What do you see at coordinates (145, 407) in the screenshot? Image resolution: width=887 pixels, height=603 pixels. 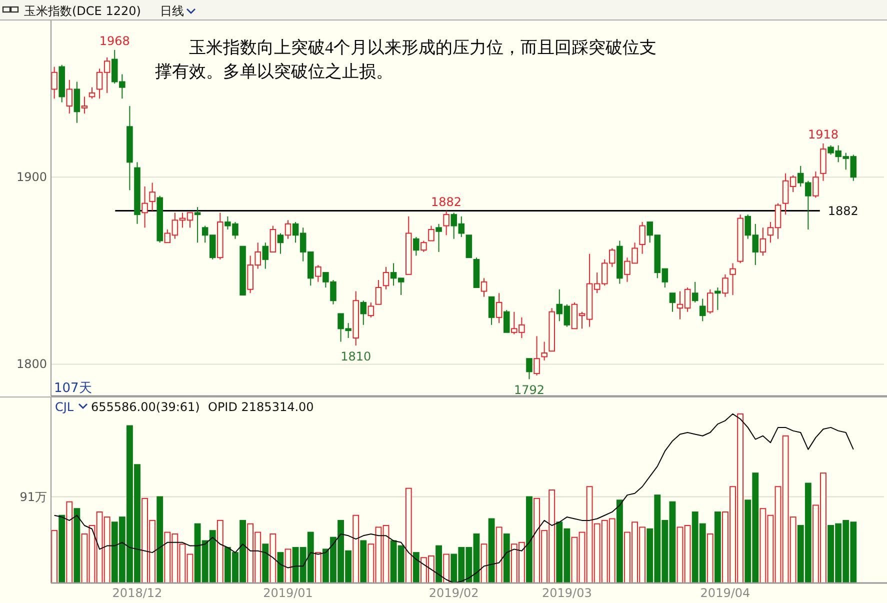 I see `annotation: 655586.00(39:61)` at bounding box center [145, 407].